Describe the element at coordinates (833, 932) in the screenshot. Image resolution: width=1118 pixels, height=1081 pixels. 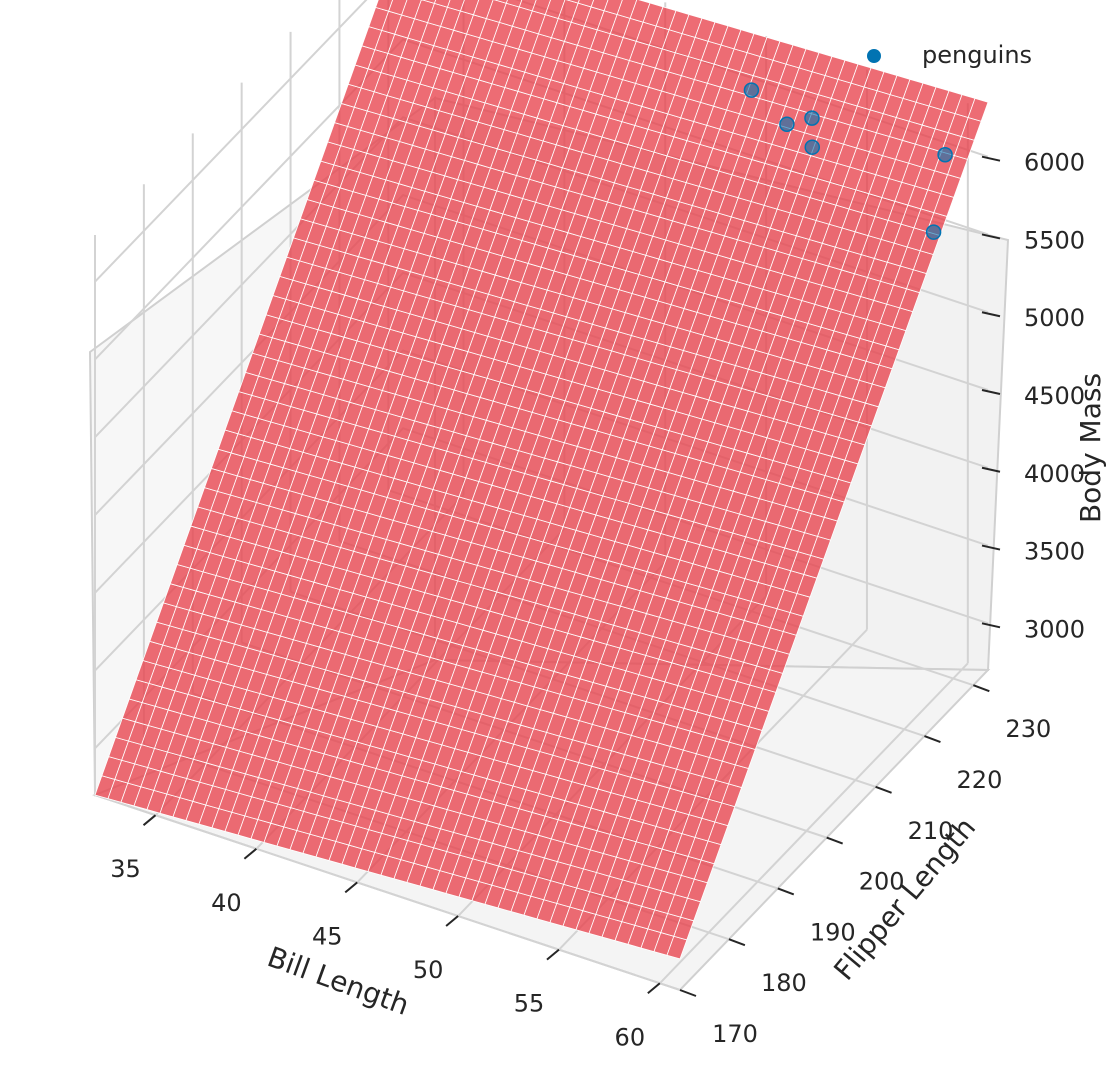
I see `y-tick-label: 190` at that location.